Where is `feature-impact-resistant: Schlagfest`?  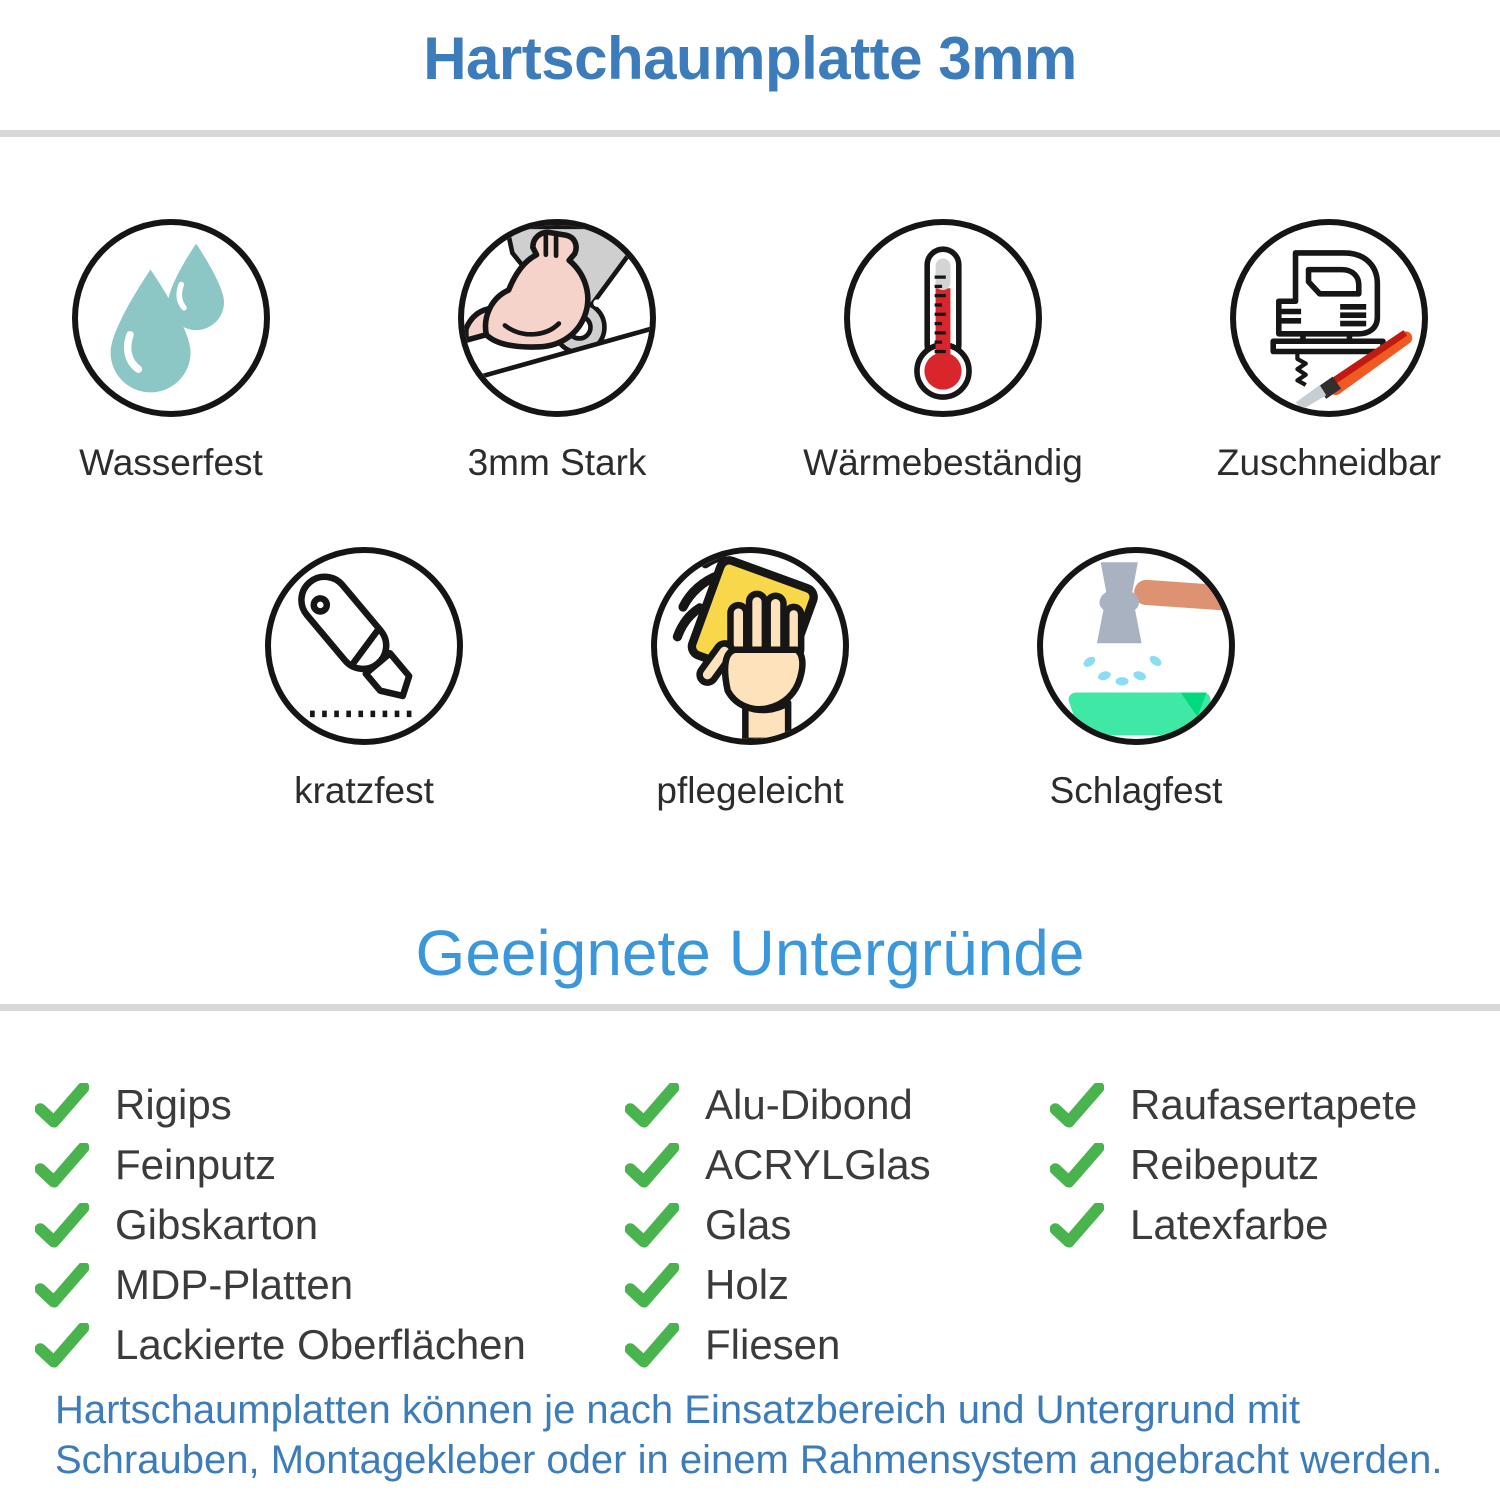 feature-impact-resistant: Schlagfest is located at coordinates (1136, 679).